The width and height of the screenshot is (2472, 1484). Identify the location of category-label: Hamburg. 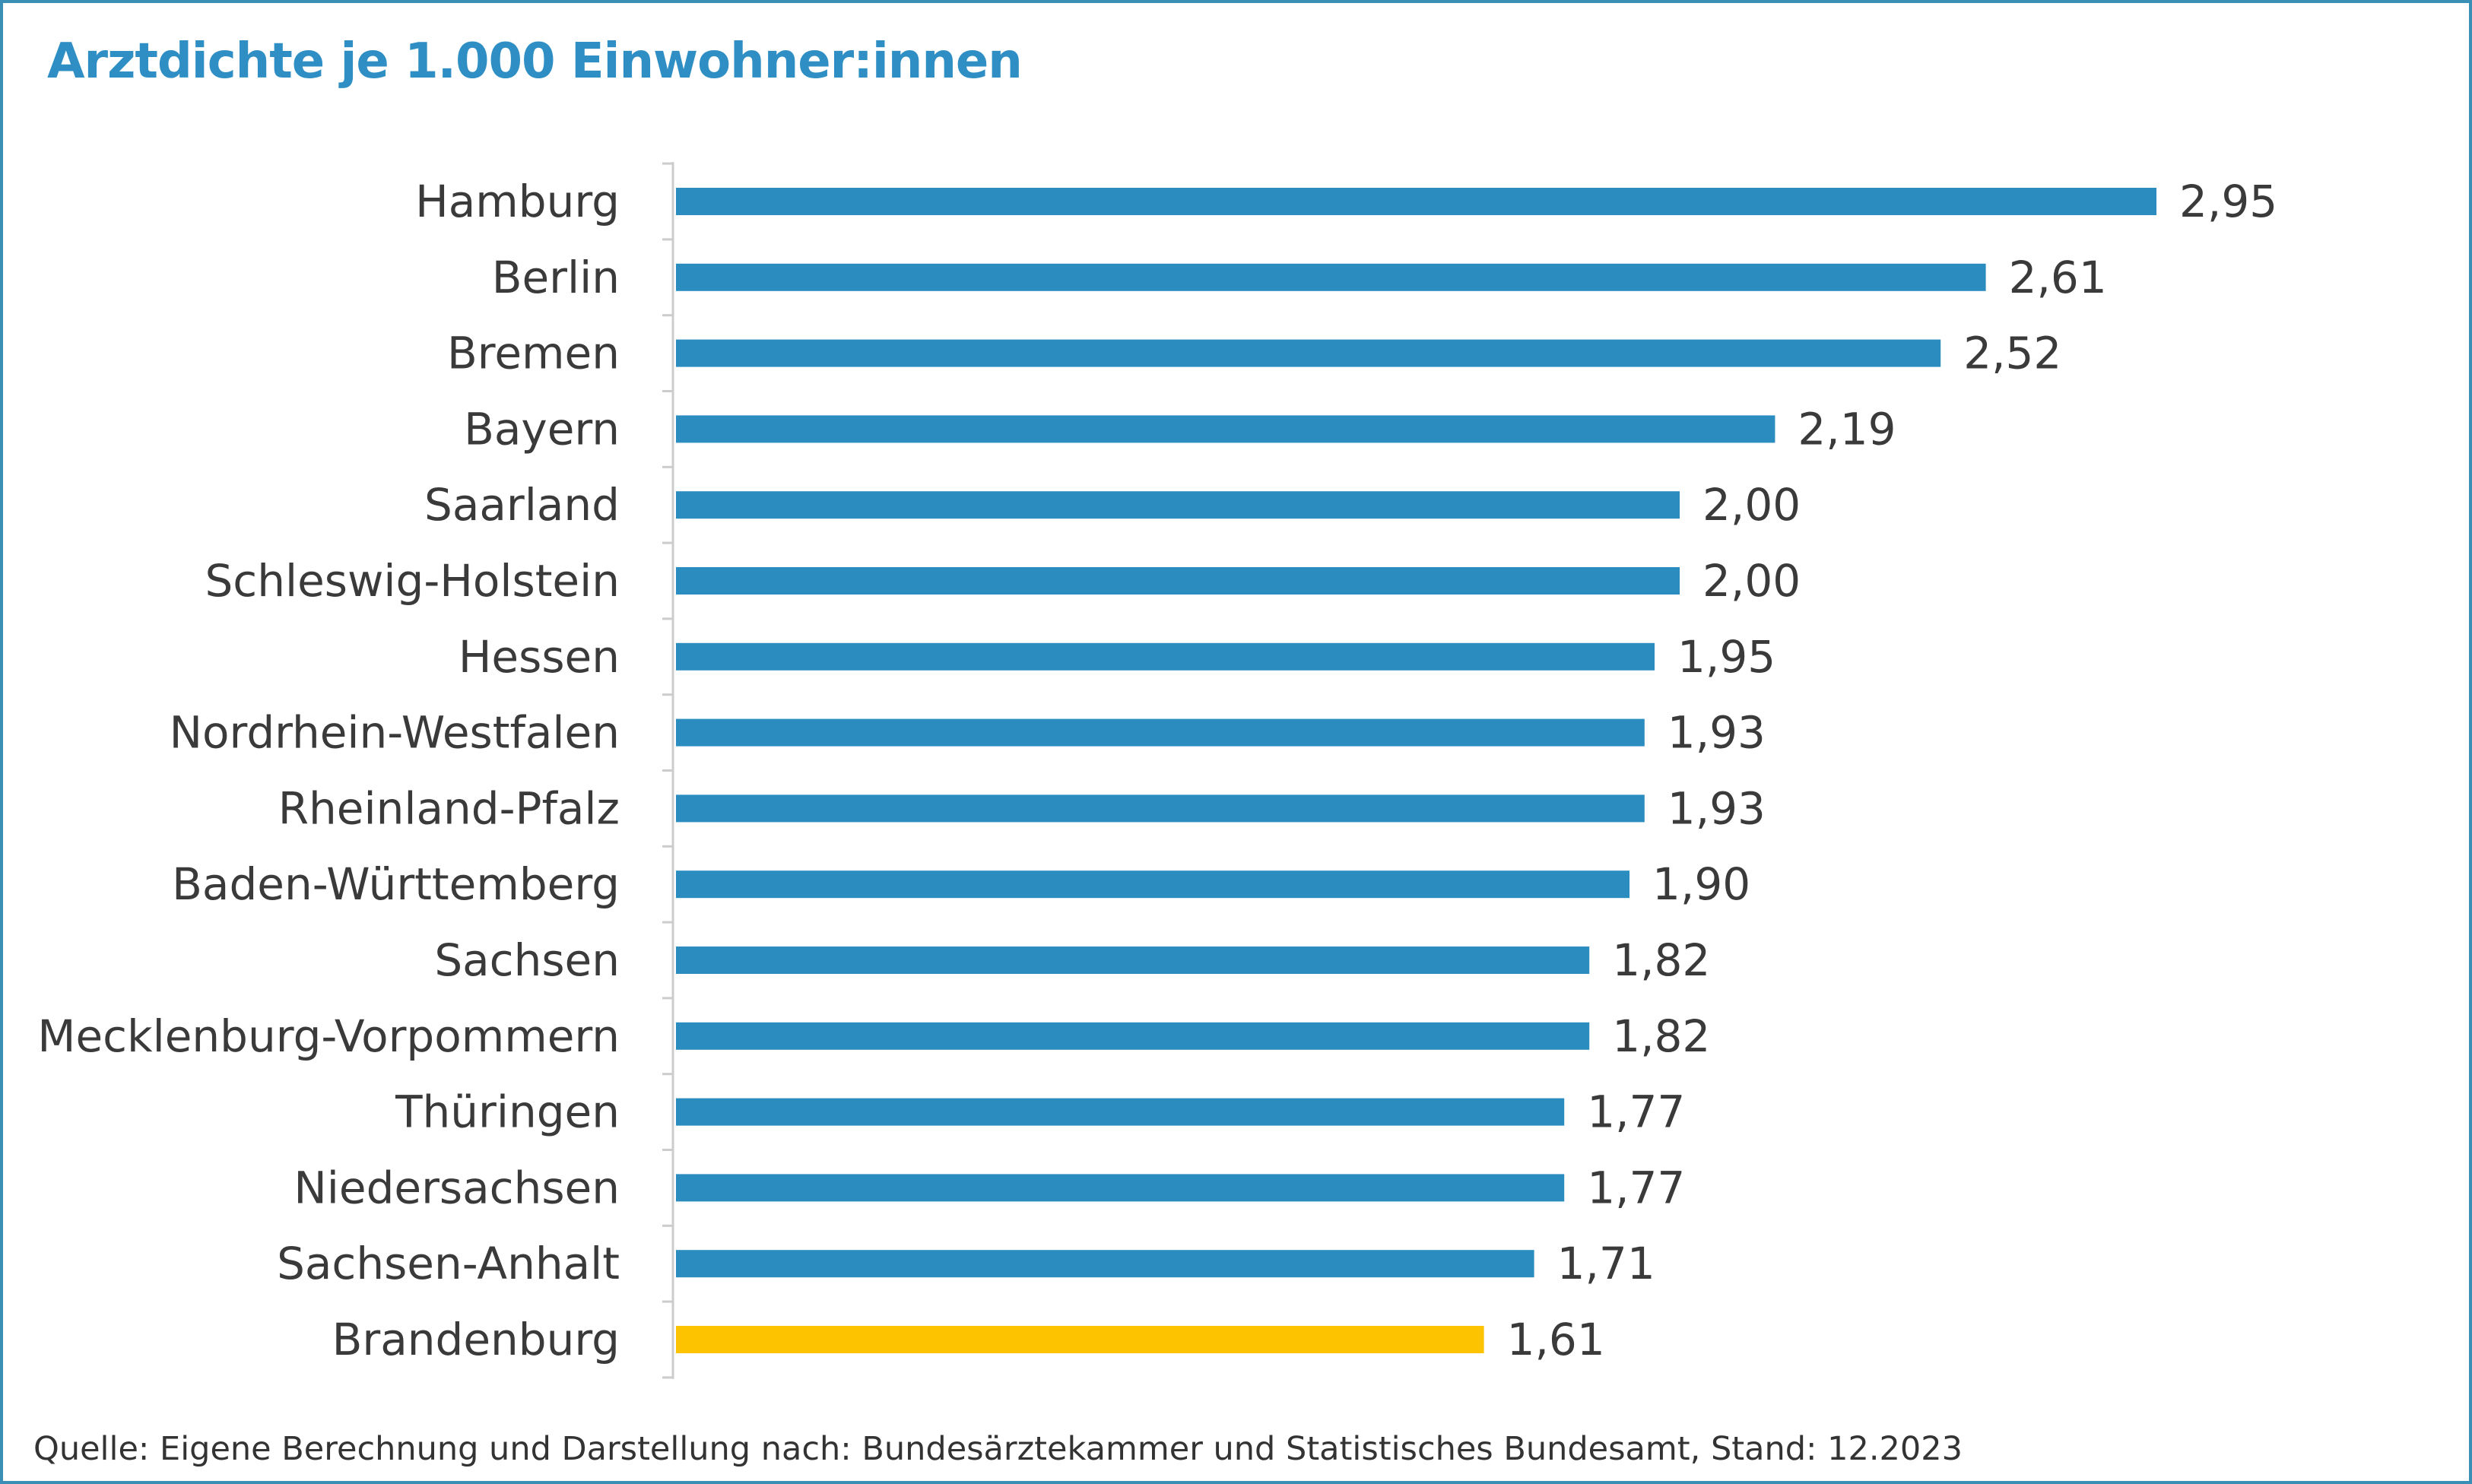
(518, 201).